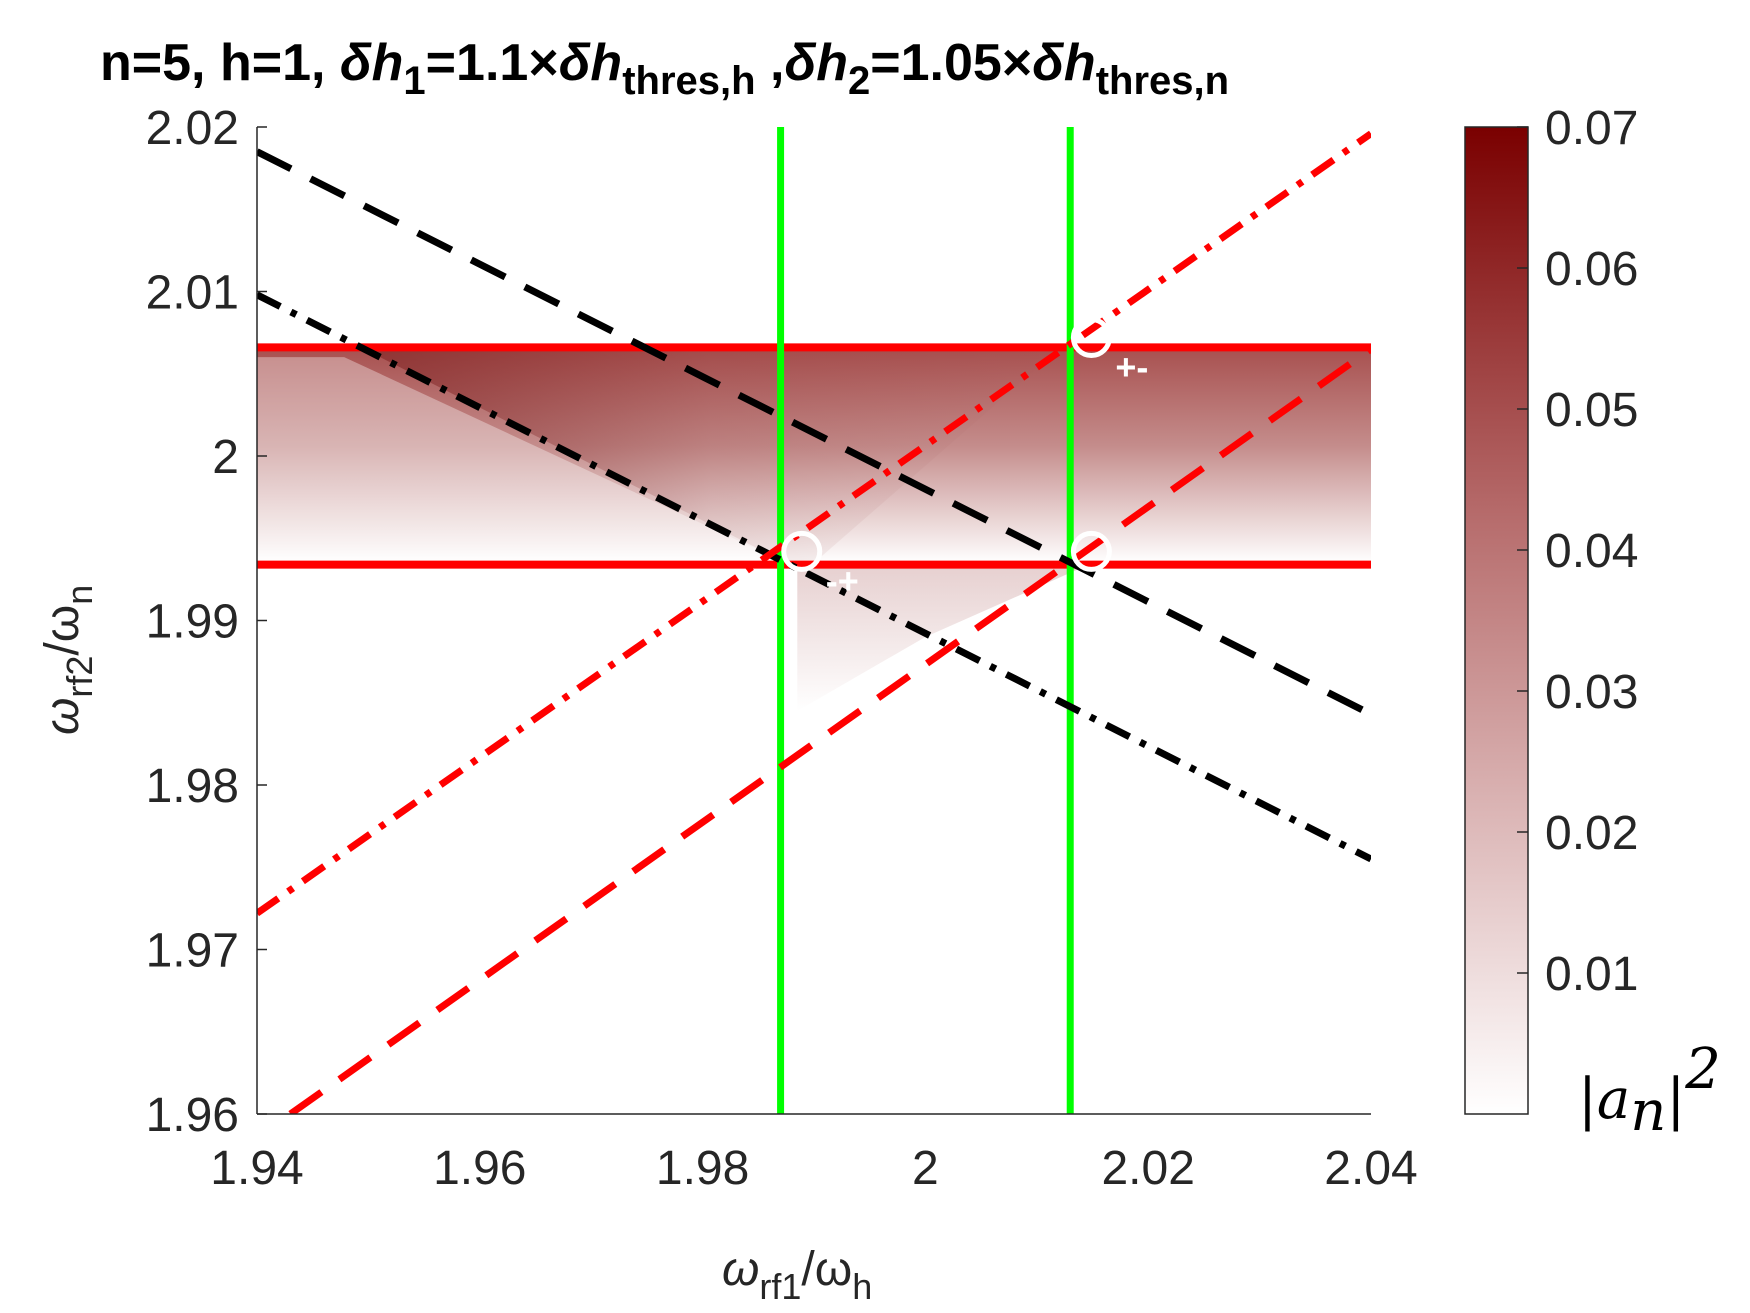 This screenshot has height=1313, width=1750. Describe the element at coordinates (1591, 692) in the screenshot. I see `colorbar-tick-label-2: 0.03` at that location.